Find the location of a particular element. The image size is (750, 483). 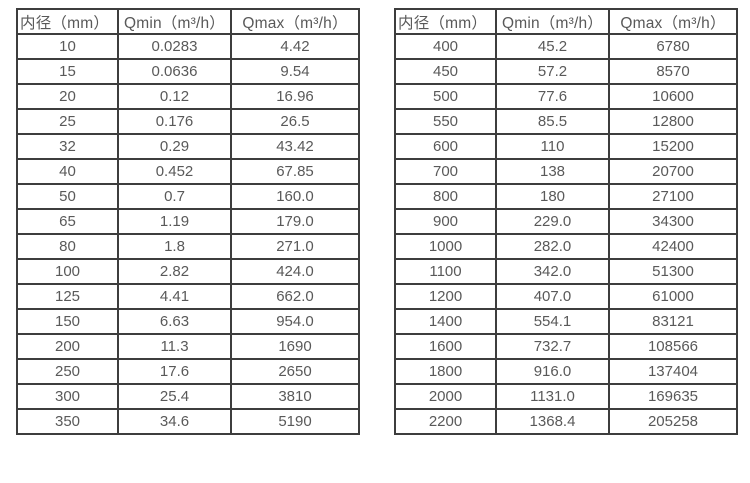

table-row: 40 0.452 67.85 is located at coordinates (188, 171).